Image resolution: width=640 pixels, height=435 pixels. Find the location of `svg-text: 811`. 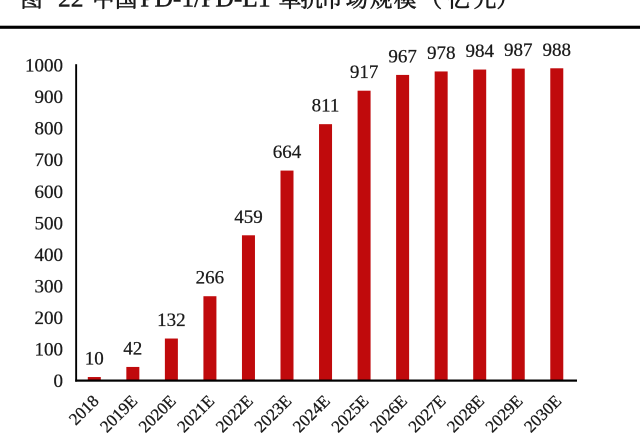

svg-text: 811 is located at coordinates (326, 106).